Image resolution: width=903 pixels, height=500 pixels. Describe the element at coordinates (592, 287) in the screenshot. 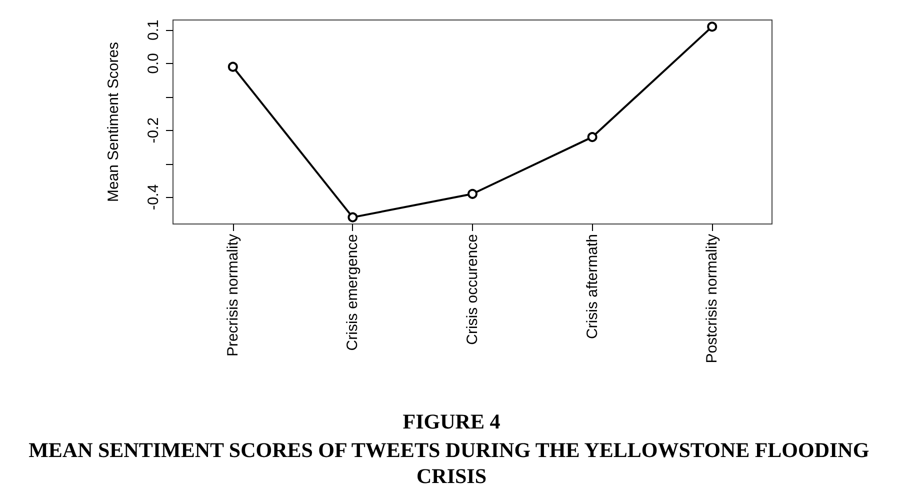

I see `x-tick-label: Crisis aftermath` at that location.